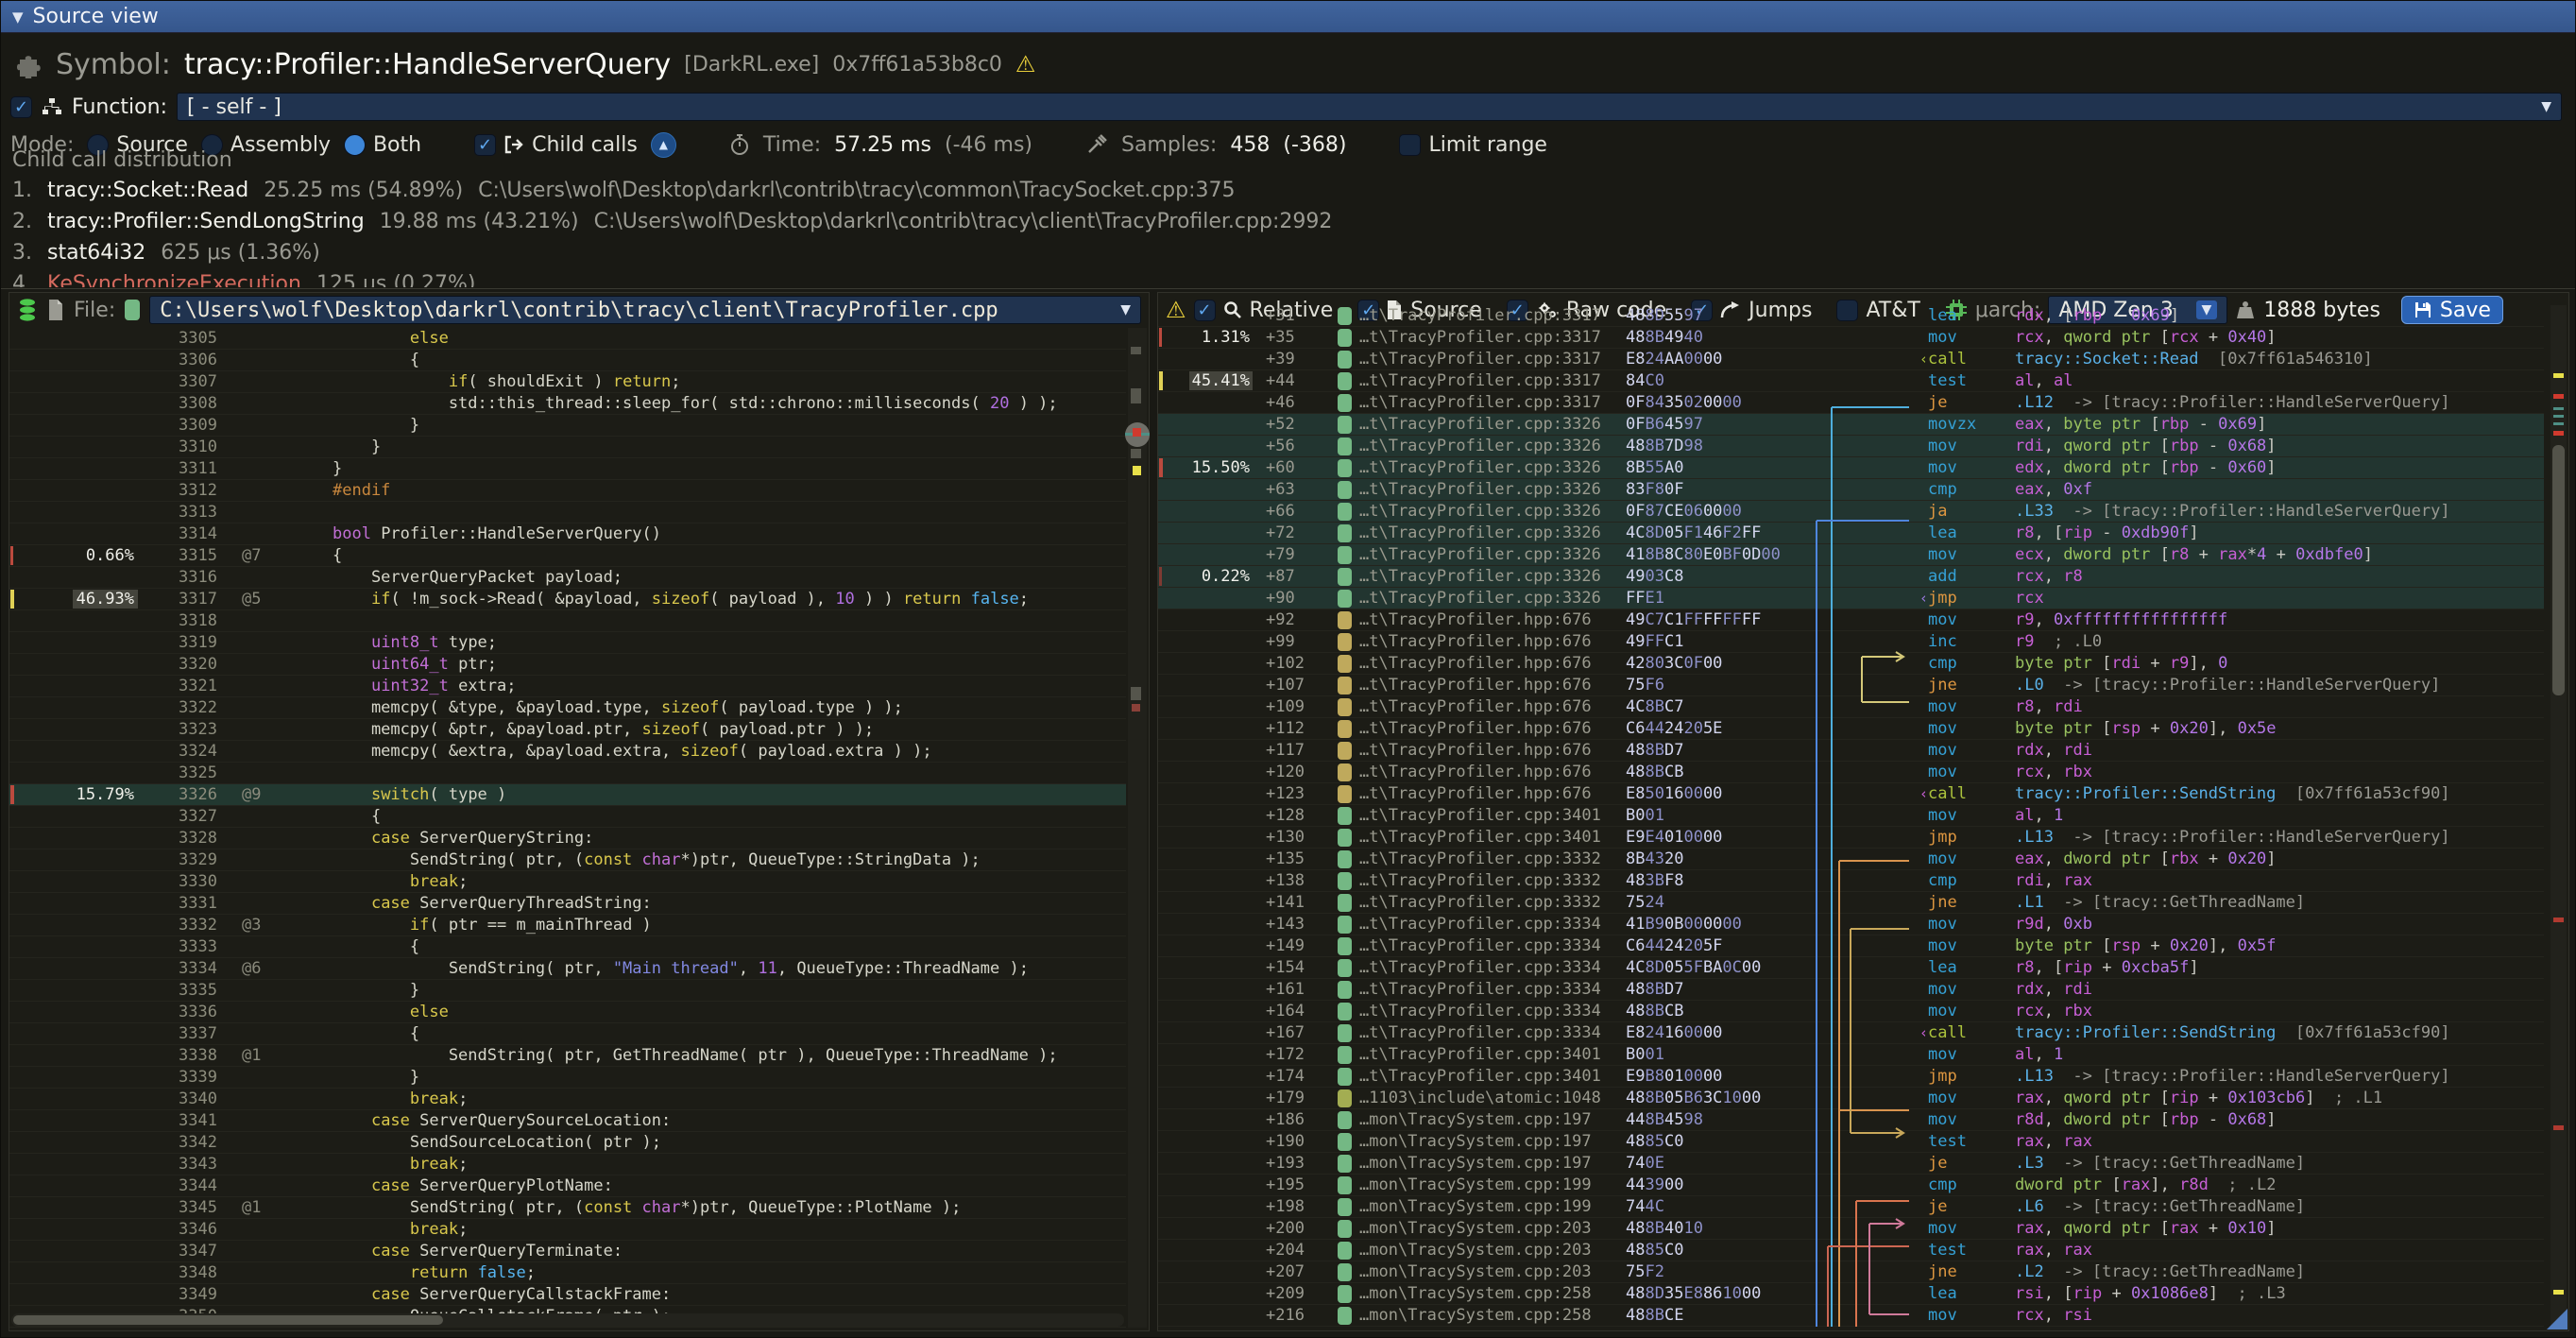 The image size is (2576, 1338). Describe the element at coordinates (567, 1121) in the screenshot. I see `source-line: 3341 case ServerQuerySourceLocation:` at that location.